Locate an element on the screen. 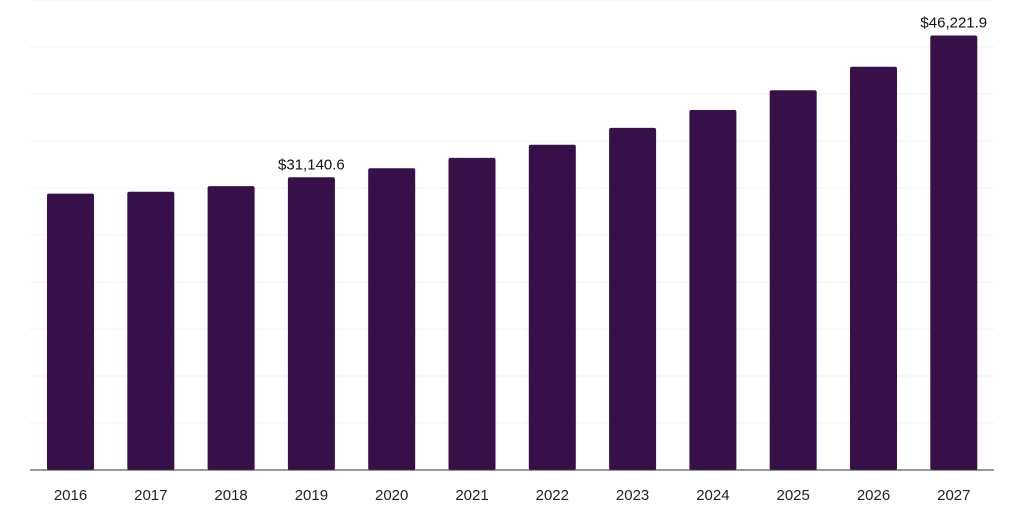 The image size is (1024, 512). bar-2021 is located at coordinates (472, 314).